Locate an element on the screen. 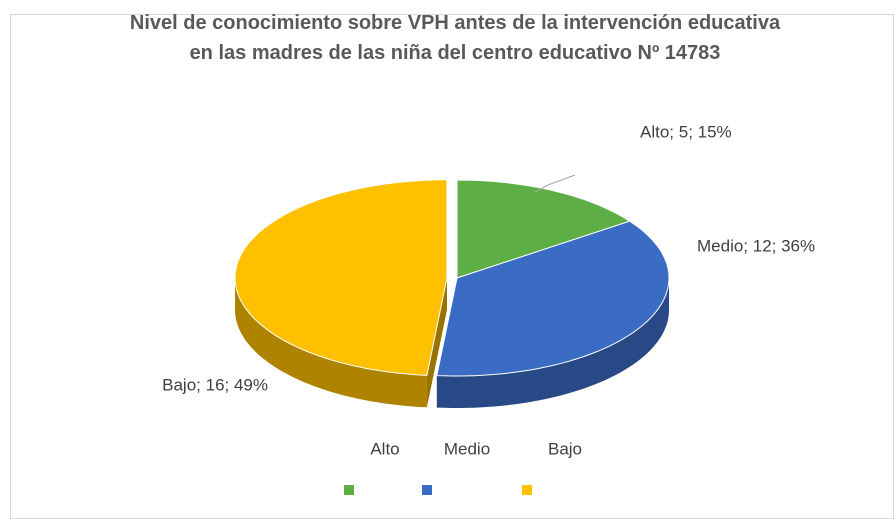 This screenshot has height=520, width=896. data-label: Medio; 12; 36% is located at coordinates (756, 245).